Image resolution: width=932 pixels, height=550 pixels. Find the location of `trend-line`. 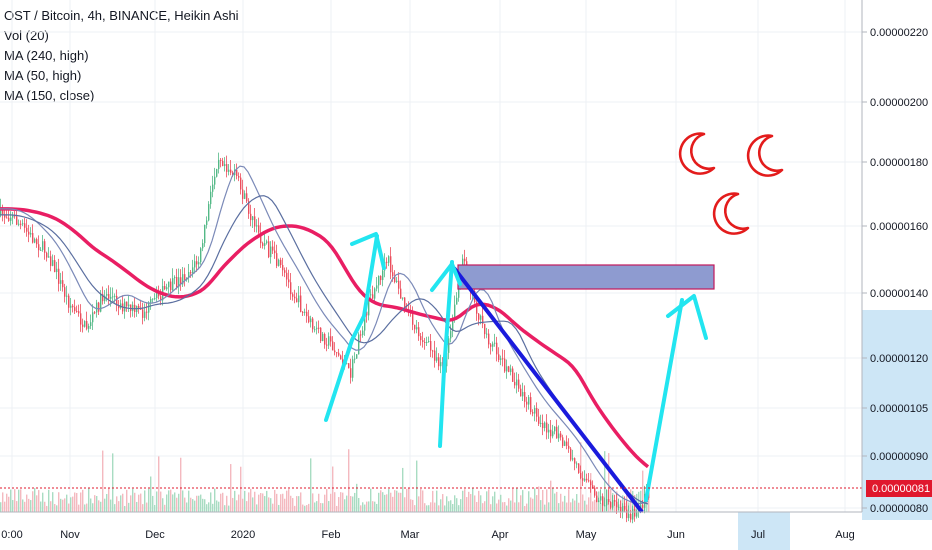

trend-line is located at coordinates (548, 390).